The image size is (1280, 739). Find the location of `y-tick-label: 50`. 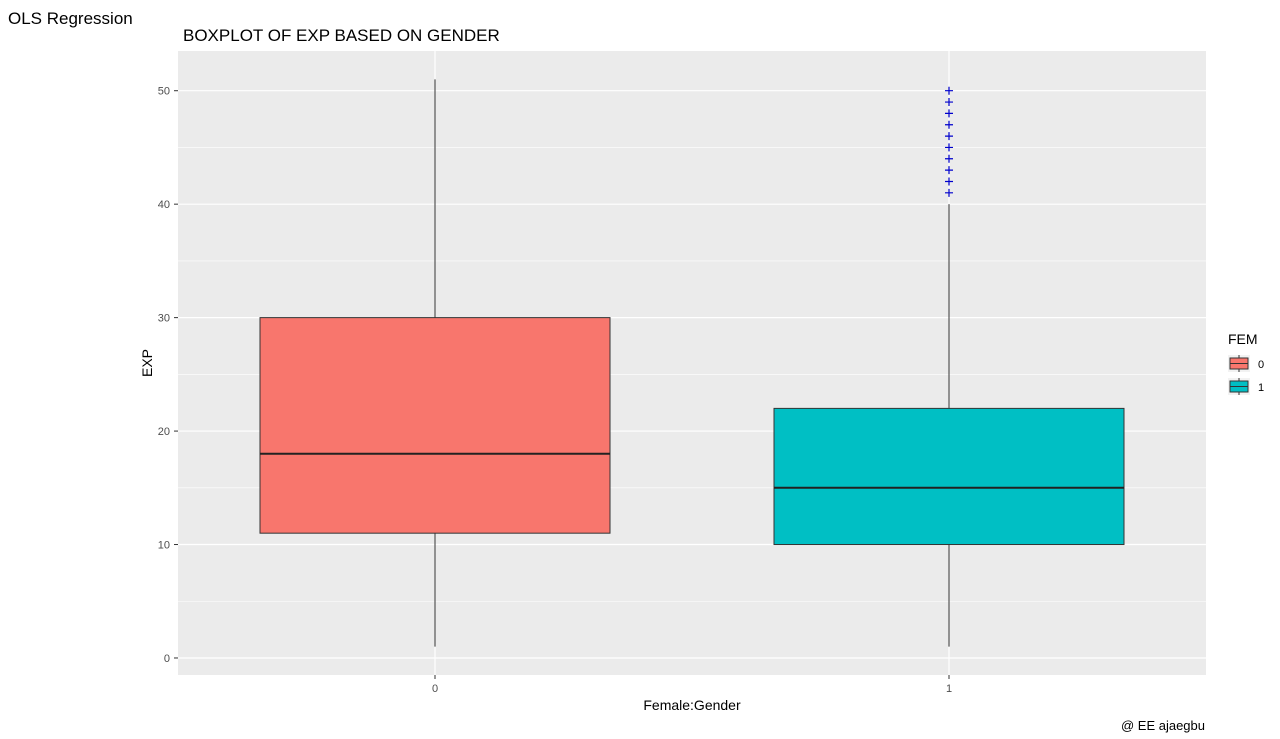

y-tick-label: 50 is located at coordinates (164, 92).